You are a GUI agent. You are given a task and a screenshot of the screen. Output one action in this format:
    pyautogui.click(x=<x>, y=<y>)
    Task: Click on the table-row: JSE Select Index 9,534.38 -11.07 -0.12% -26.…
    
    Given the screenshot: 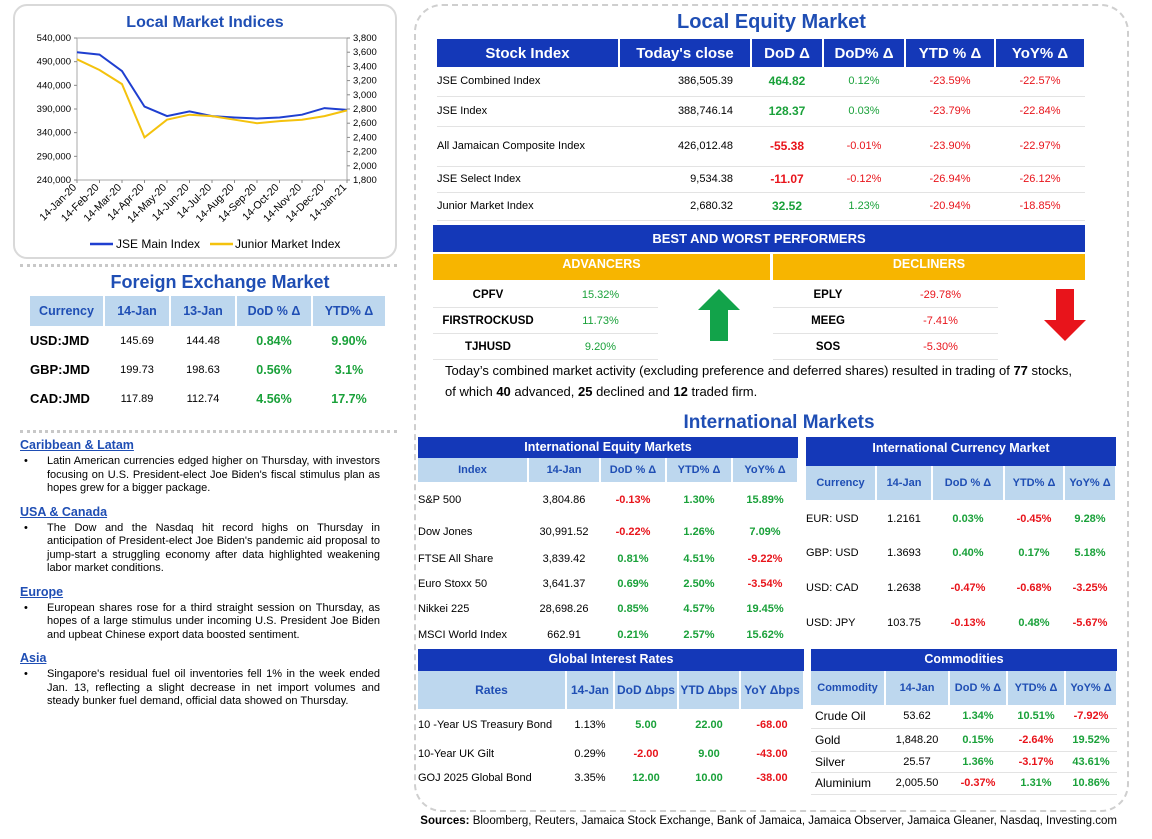 What is the action you would take?
    pyautogui.click(x=761, y=179)
    